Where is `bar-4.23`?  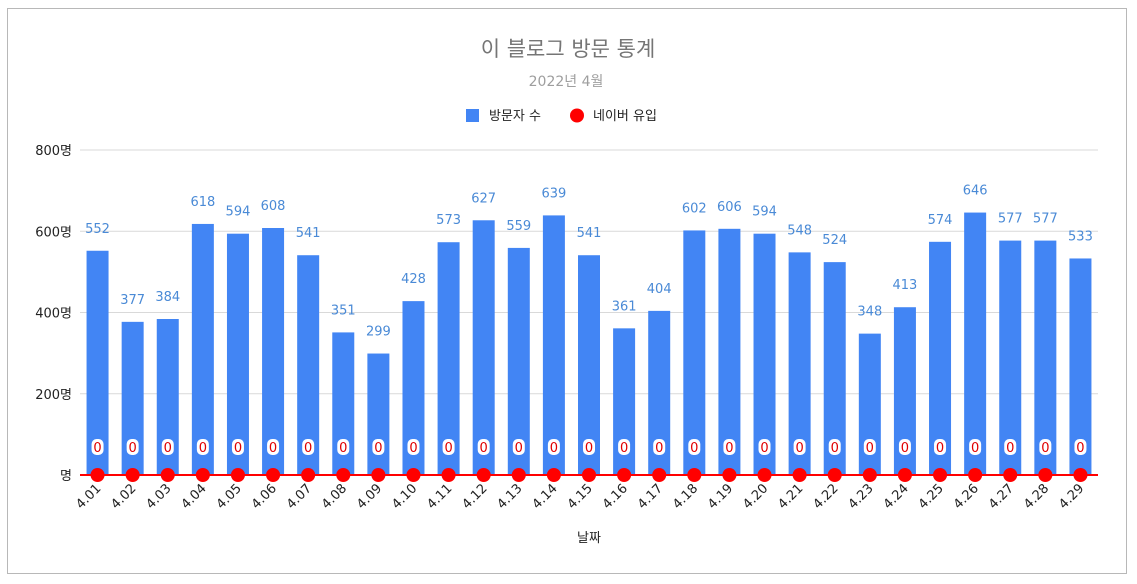 bar-4.23 is located at coordinates (869, 404).